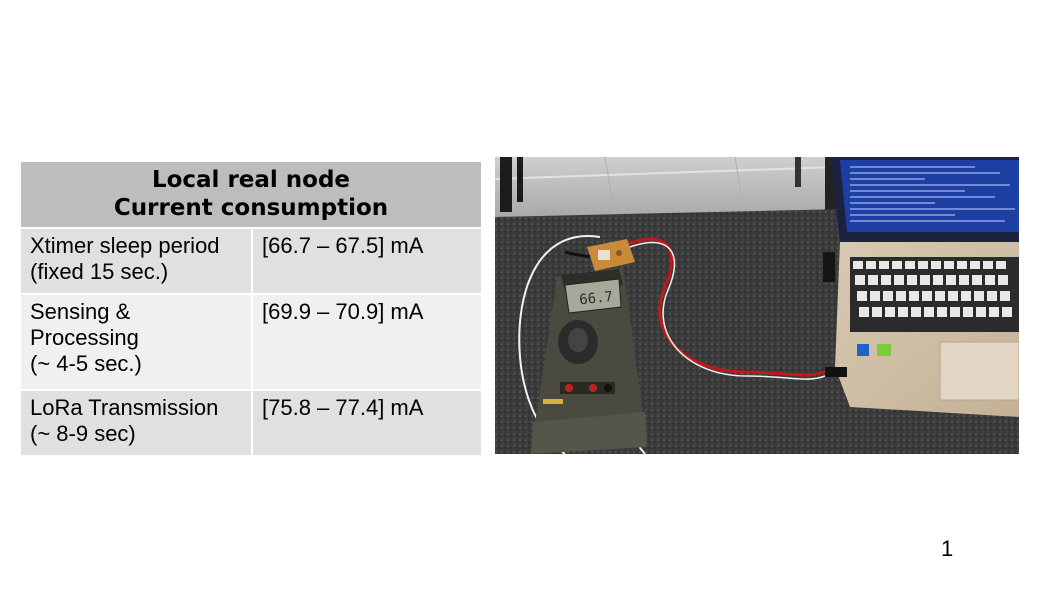  What do you see at coordinates (366, 342) in the screenshot?
I see `row-value: [69.9 – 70.9] mA` at bounding box center [366, 342].